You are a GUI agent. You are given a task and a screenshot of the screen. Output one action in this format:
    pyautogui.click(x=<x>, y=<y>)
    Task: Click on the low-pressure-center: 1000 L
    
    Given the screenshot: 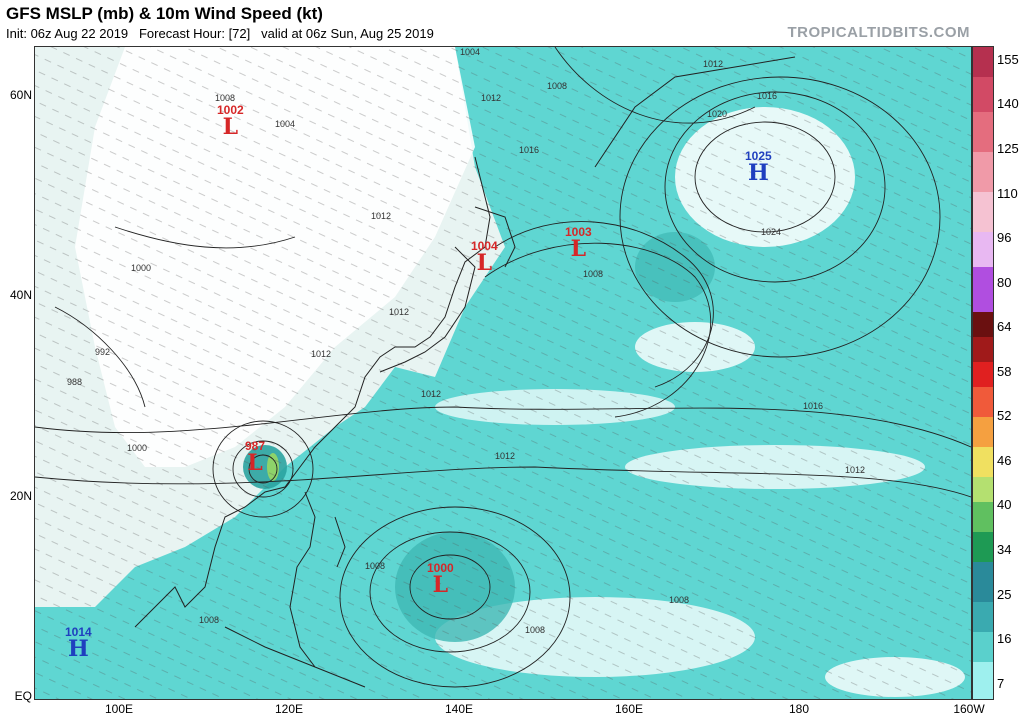 What is the action you would take?
    pyautogui.click(x=440, y=579)
    